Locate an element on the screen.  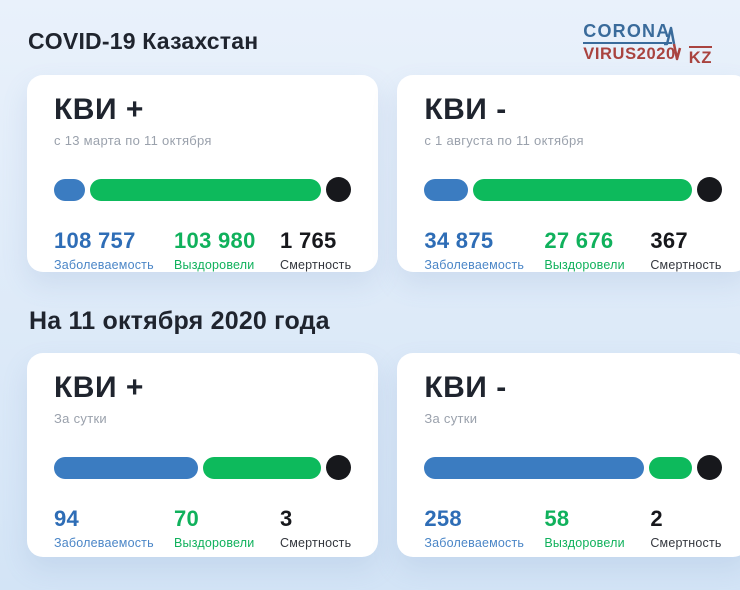
infected-stat: 94 Заболеваемость is located at coordinates (114, 528).